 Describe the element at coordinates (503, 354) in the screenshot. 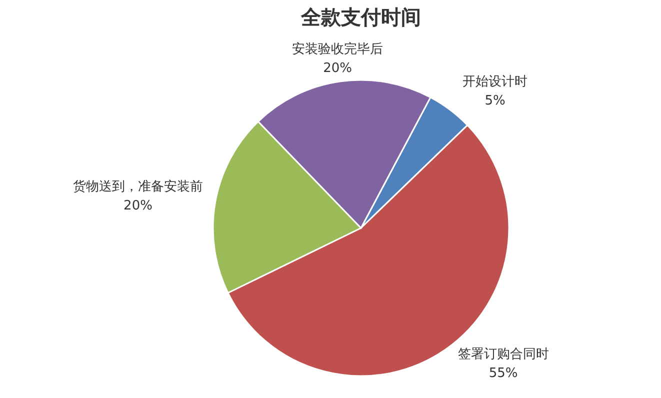

I see `slice-label: 签署订购合同时` at that location.